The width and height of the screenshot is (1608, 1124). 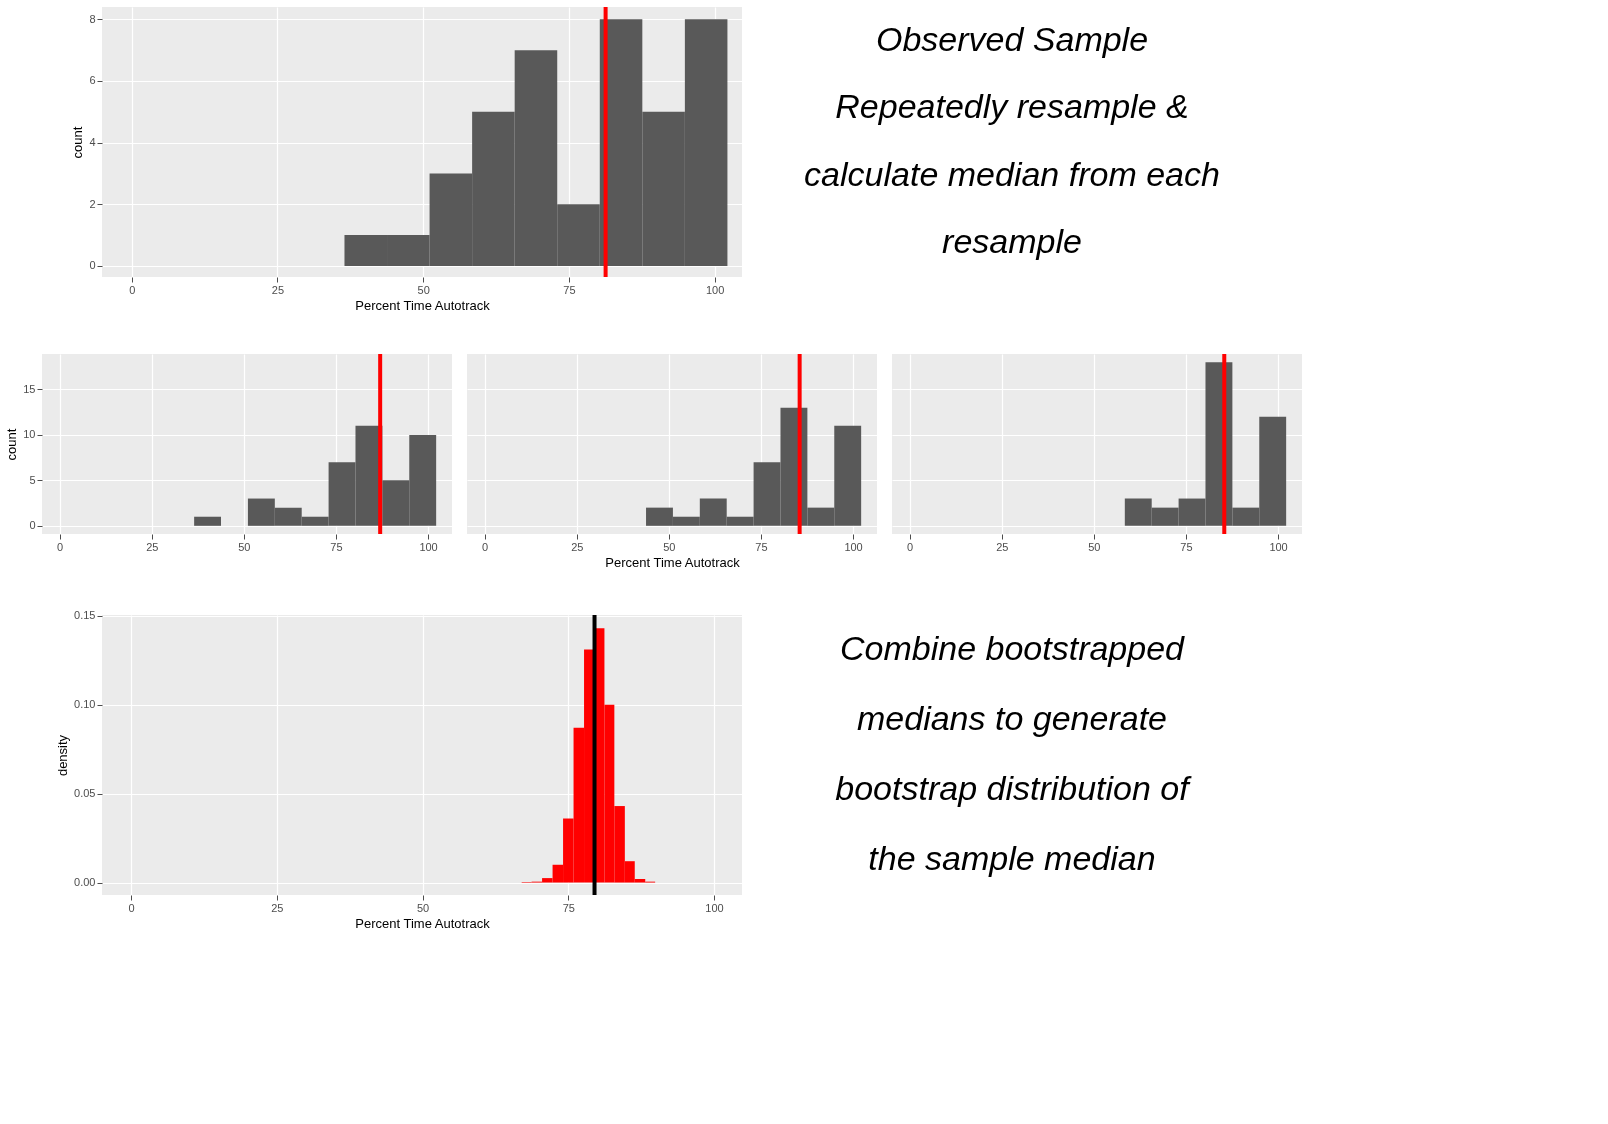 I want to click on y-tick-label: 15, so click(x=29, y=388).